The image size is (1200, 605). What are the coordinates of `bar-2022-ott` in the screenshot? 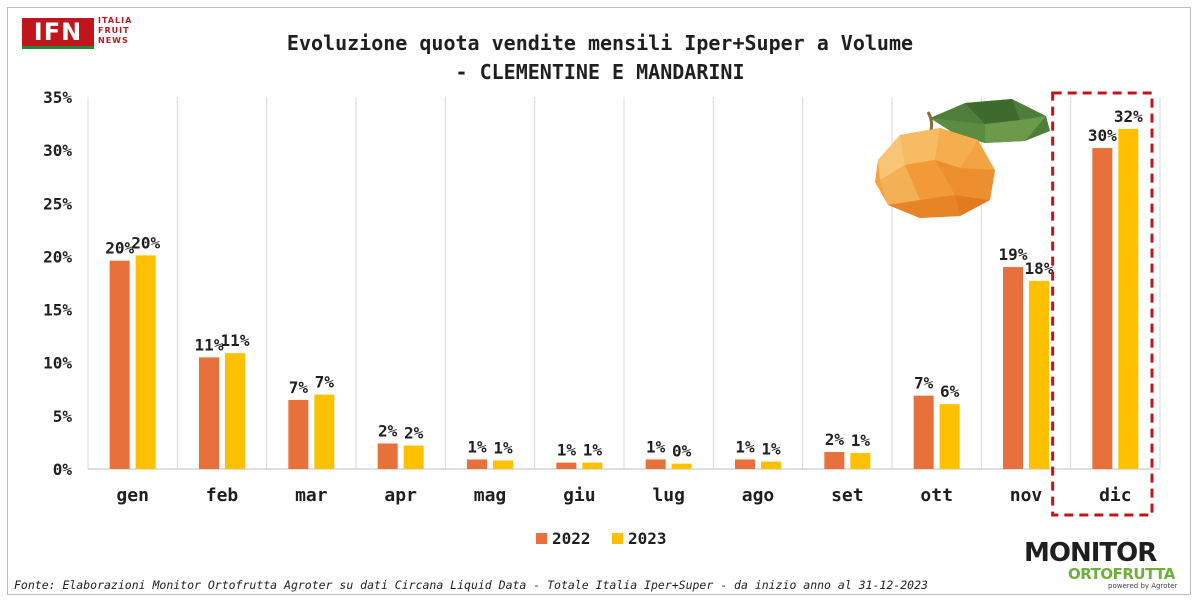 It's located at (923, 432).